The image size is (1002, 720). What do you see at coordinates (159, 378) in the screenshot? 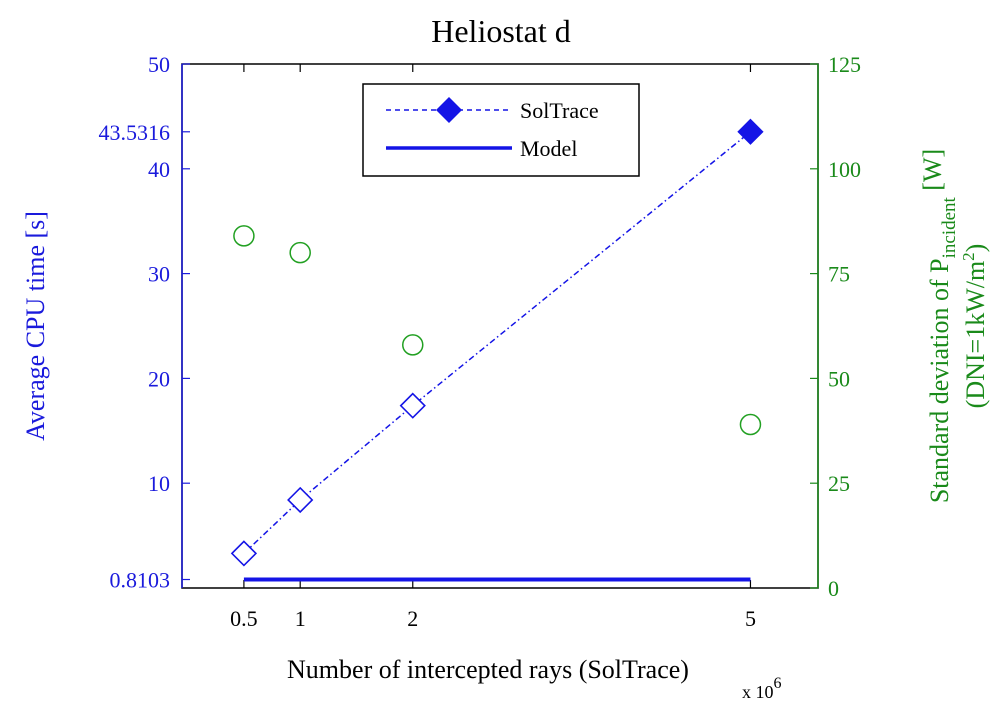
I see `left-tick-label: 20` at bounding box center [159, 378].